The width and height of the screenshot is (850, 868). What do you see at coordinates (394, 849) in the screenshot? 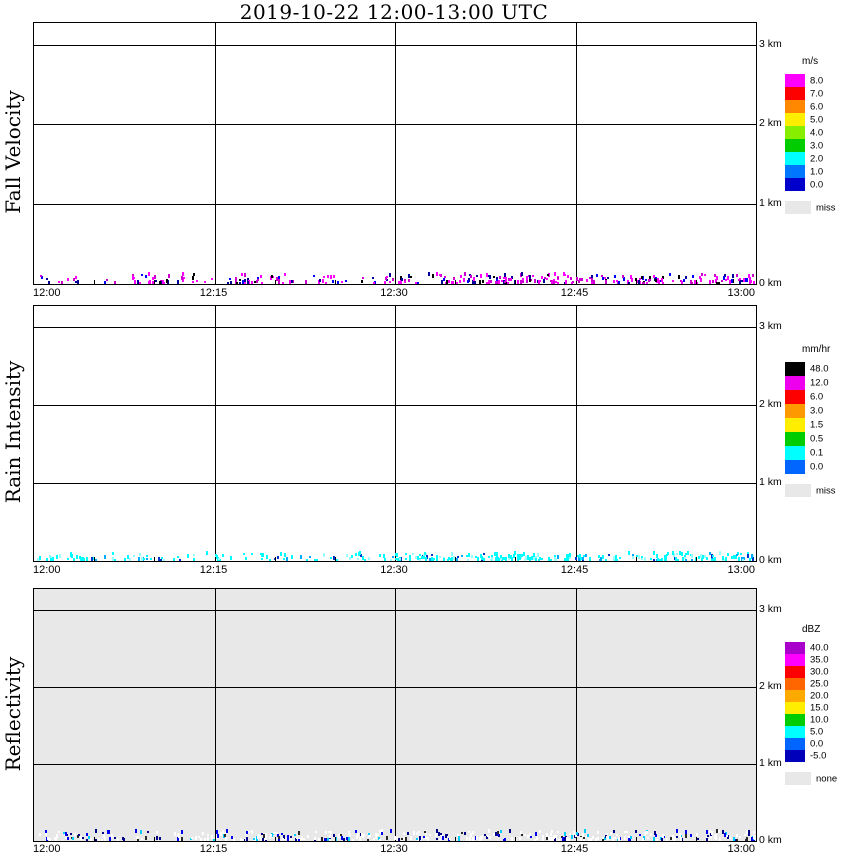
I see `time-tick-label: 12:30` at bounding box center [394, 849].